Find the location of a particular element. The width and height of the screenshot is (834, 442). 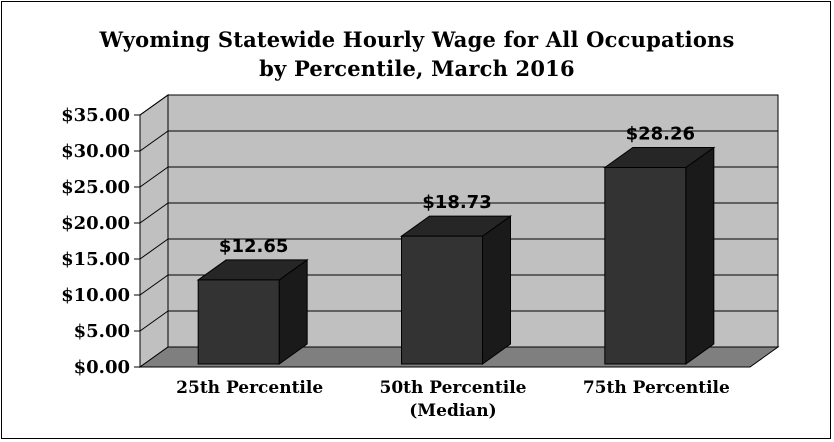

y-tick-label: $15.00 is located at coordinates (95, 259).